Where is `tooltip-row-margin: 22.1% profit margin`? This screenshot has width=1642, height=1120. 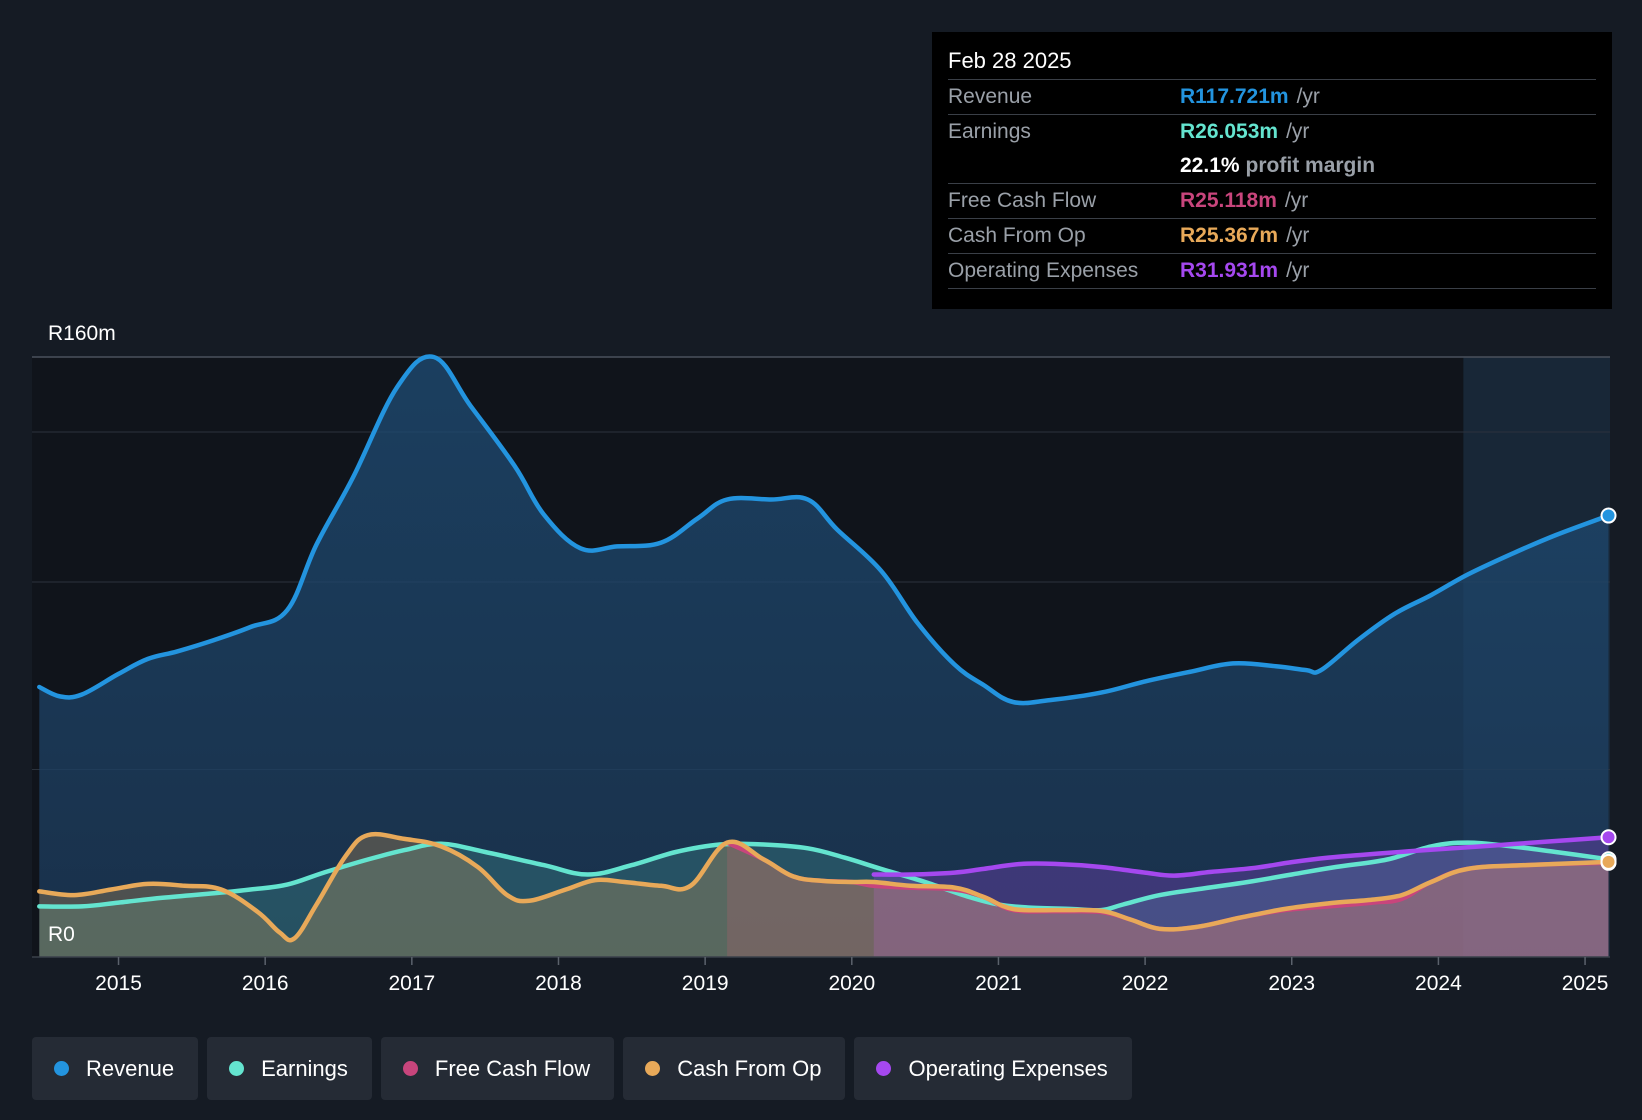
tooltip-row-margin: 22.1% profit margin is located at coordinates (1272, 166).